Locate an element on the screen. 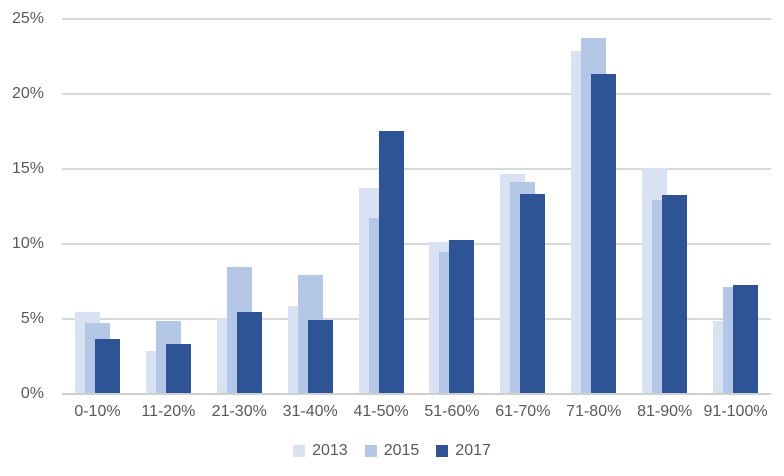  x-category-label-0-10%: 0-10% is located at coordinates (97, 411).